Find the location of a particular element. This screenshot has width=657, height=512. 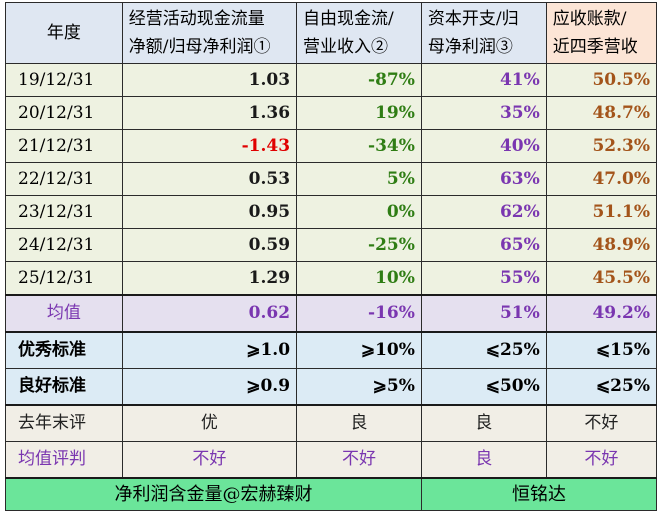

fcf-ratio-cell: -87% is located at coordinates (359, 80).